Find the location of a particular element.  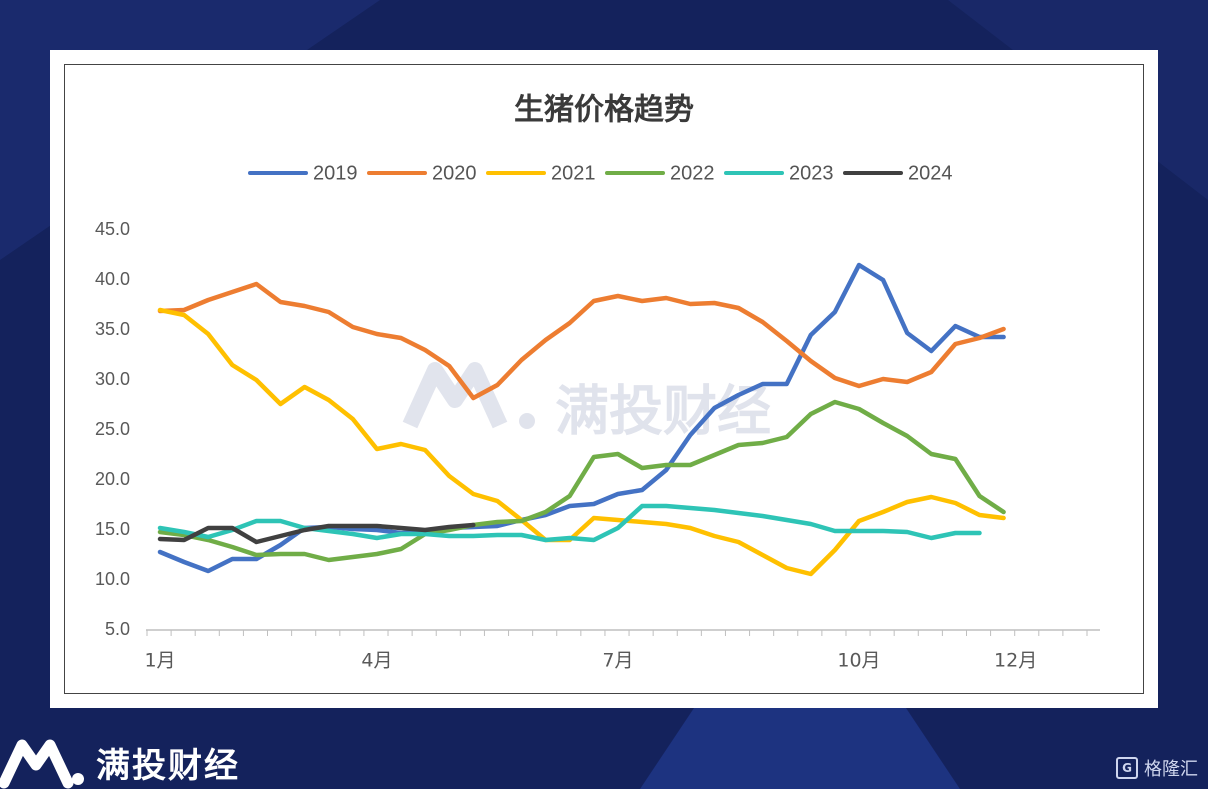

x-tick-label: 7月 is located at coordinates (617, 661).